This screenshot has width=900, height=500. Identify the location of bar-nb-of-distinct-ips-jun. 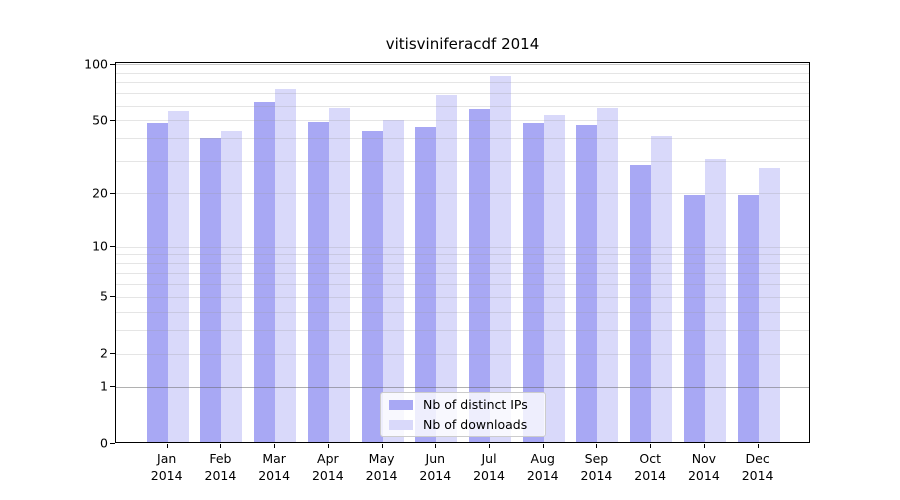
(426, 284).